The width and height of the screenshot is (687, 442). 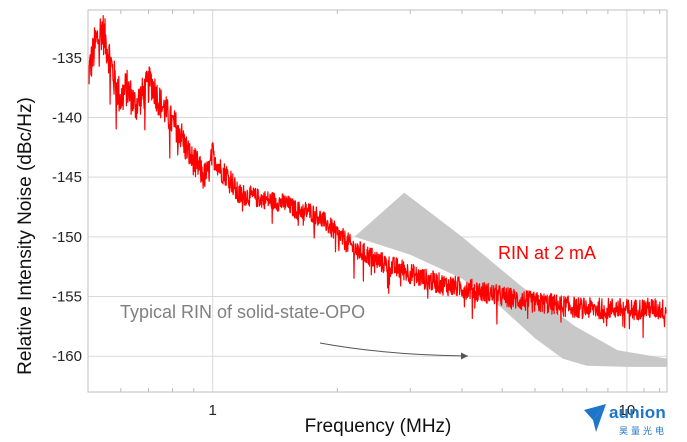 What do you see at coordinates (378, 426) in the screenshot?
I see `x-axis-title: Frequency (MHz)` at bounding box center [378, 426].